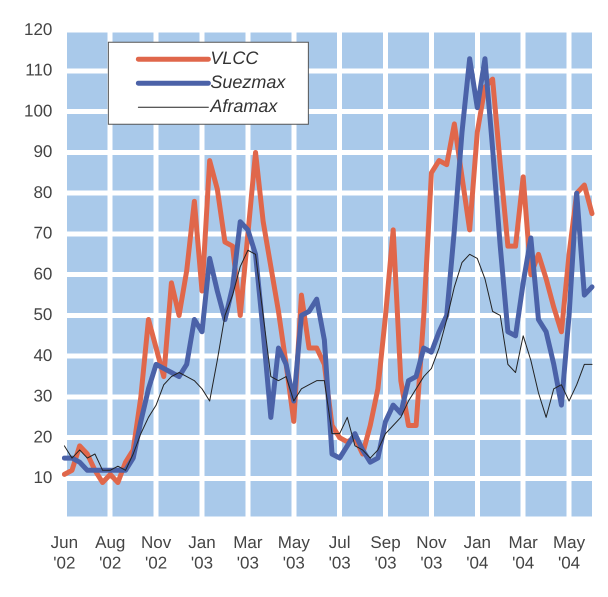  I want to click on y-tick-label: 120, so click(38, 29).